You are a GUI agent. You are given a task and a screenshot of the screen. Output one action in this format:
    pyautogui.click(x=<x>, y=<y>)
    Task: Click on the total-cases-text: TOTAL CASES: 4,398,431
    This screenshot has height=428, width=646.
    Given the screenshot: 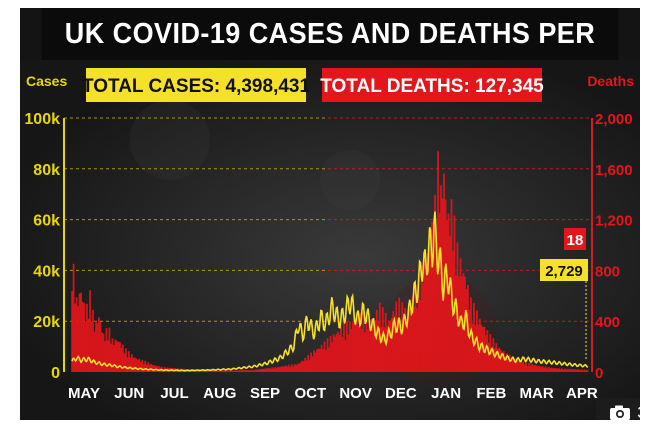 What is the action you would take?
    pyautogui.click(x=196, y=86)
    